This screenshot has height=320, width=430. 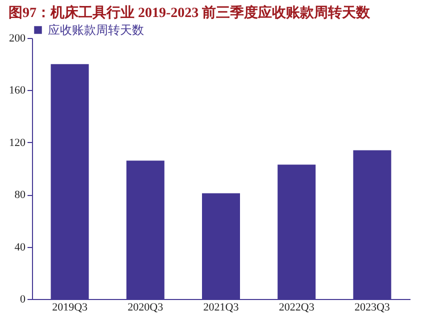 I want to click on x-tick-label: 2023Q3, so click(x=372, y=308).